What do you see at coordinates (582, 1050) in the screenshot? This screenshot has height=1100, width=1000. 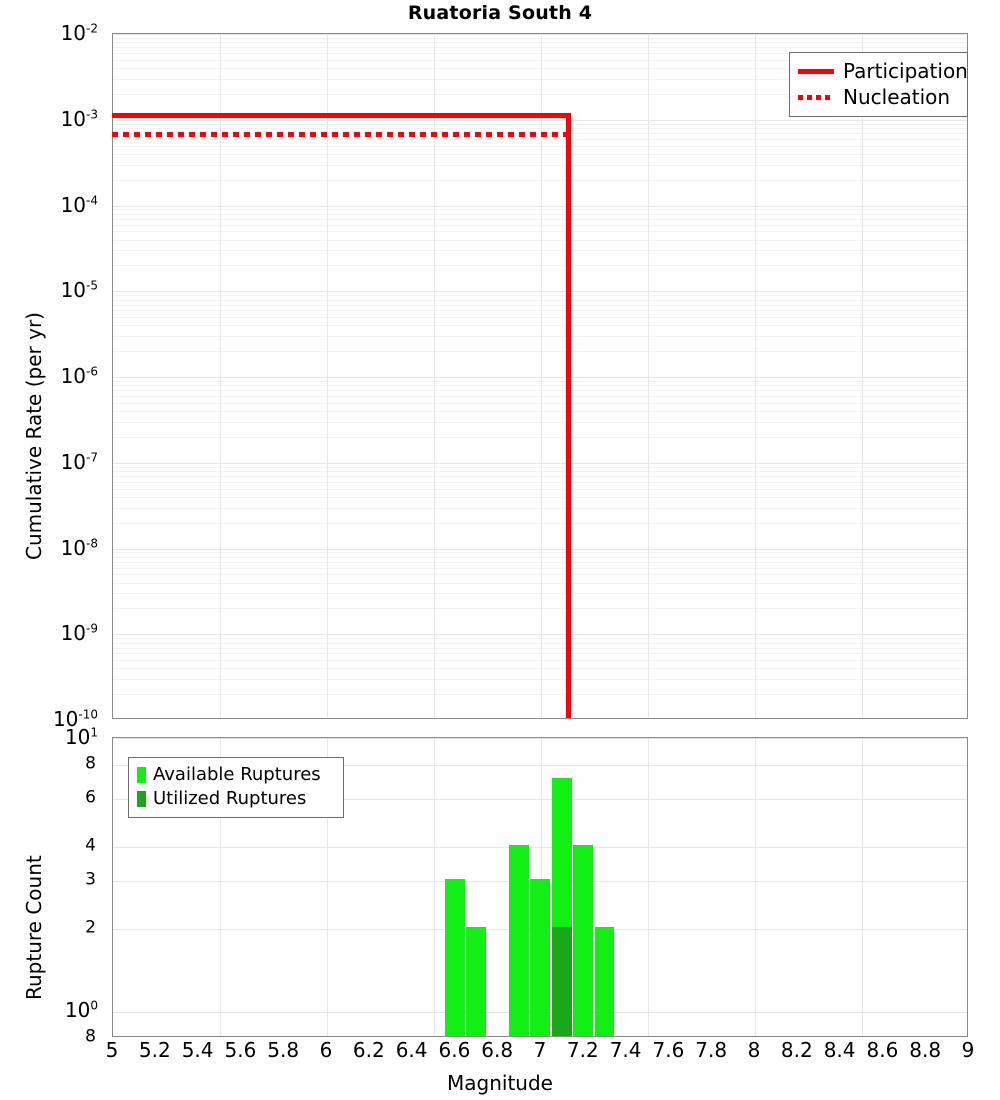 I see `magnitude-tick-label: 7.2` at bounding box center [582, 1050].